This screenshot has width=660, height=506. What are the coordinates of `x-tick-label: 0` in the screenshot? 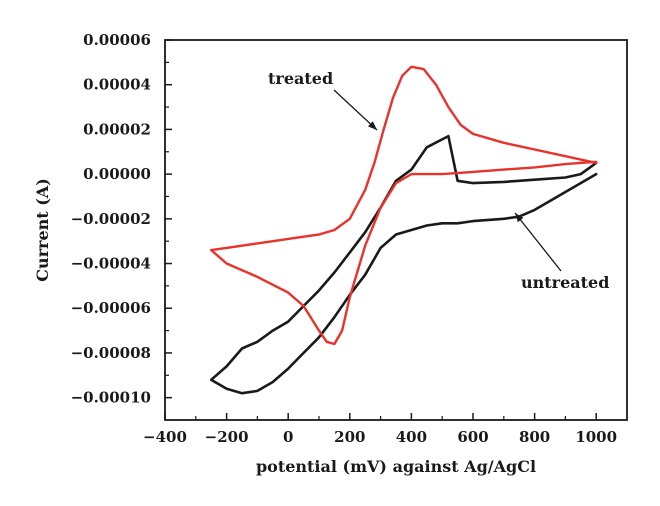 It's located at (288, 437).